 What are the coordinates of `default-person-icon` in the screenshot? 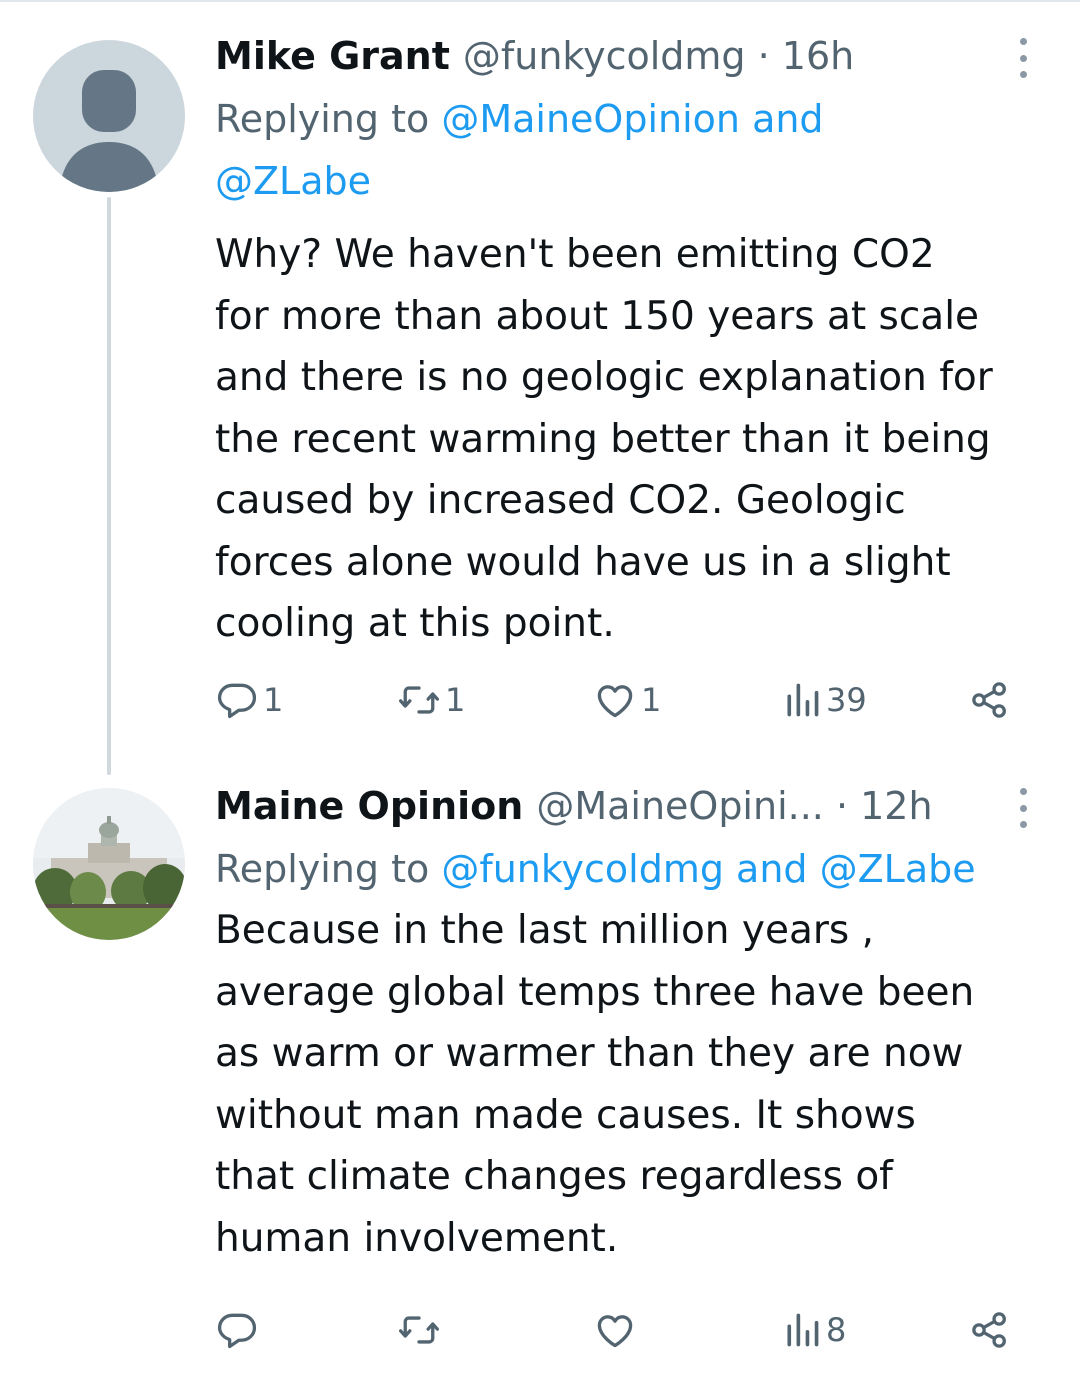 It's located at (109, 116).